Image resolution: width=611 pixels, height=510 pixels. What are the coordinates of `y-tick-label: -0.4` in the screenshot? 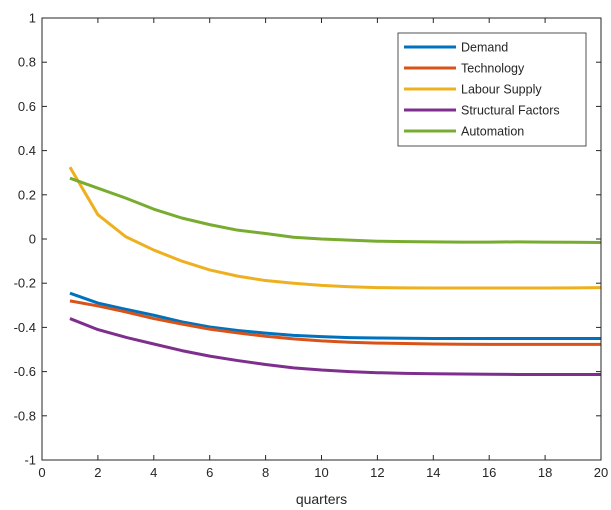 It's located at (25, 327).